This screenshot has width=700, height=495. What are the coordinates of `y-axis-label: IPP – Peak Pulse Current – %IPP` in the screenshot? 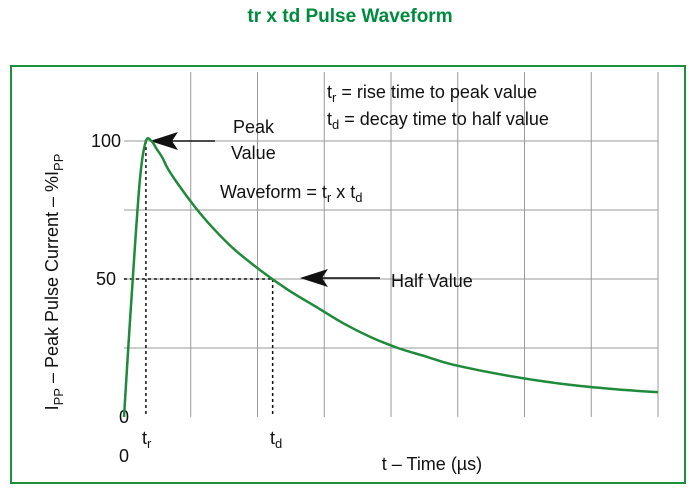 It's located at (54, 282).